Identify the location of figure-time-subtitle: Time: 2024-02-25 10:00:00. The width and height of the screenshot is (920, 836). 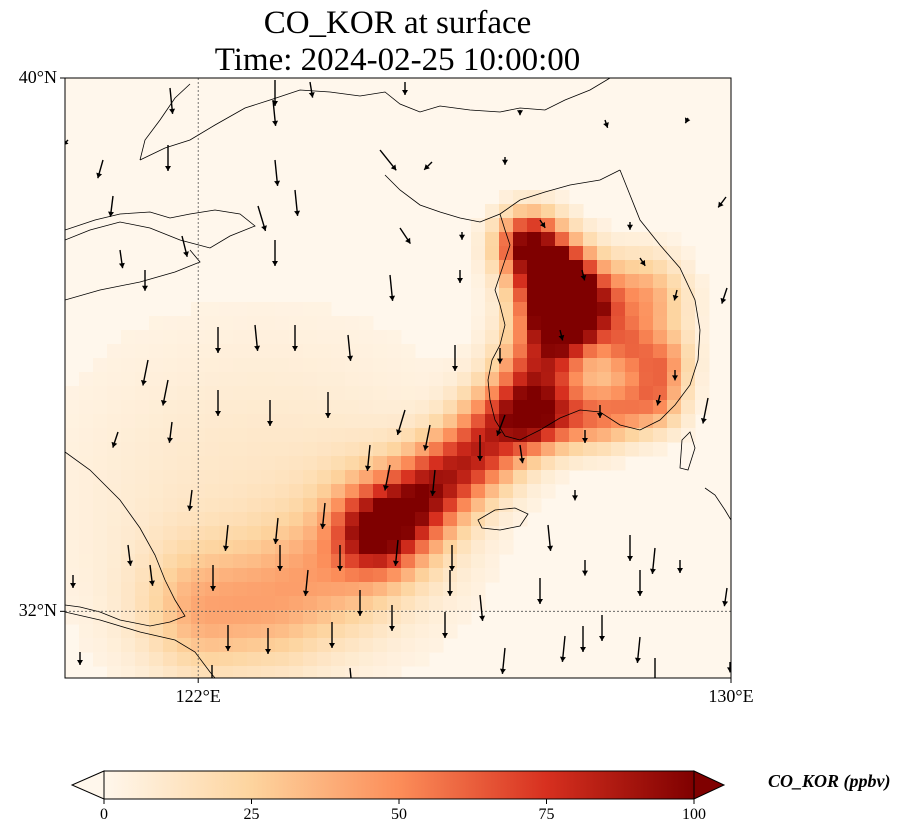
(397, 60).